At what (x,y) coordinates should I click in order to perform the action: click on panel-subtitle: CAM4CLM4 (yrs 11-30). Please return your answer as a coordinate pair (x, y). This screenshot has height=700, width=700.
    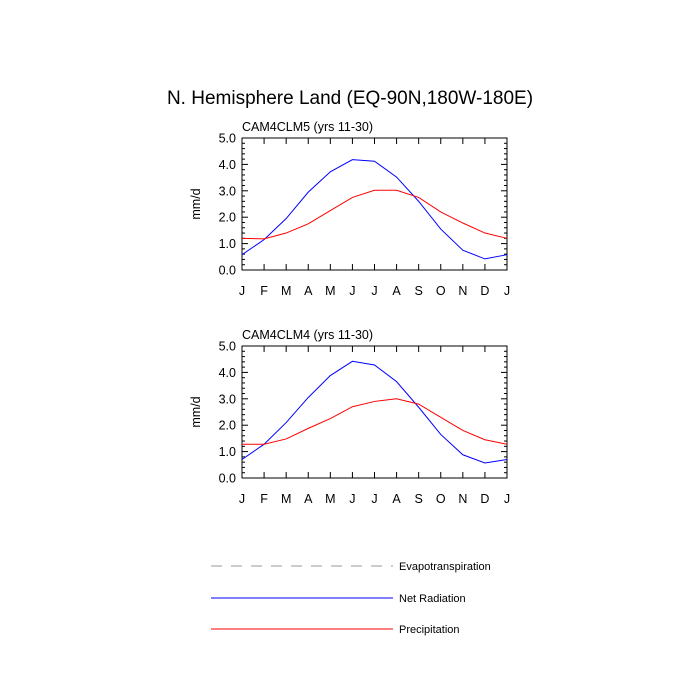
    Looking at the image, I should click on (307, 335).